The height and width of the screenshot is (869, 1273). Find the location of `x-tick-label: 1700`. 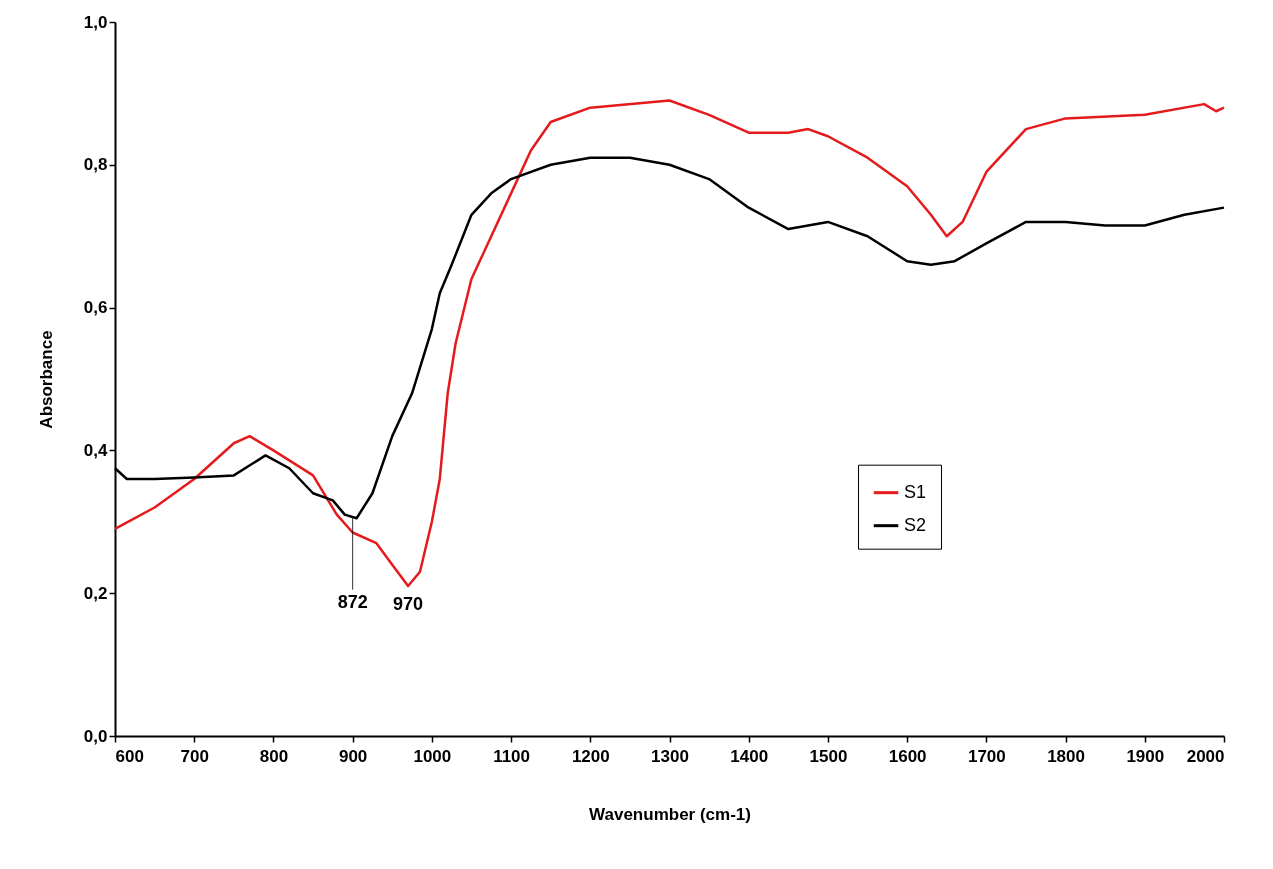

x-tick-label: 1700 is located at coordinates (986, 756).